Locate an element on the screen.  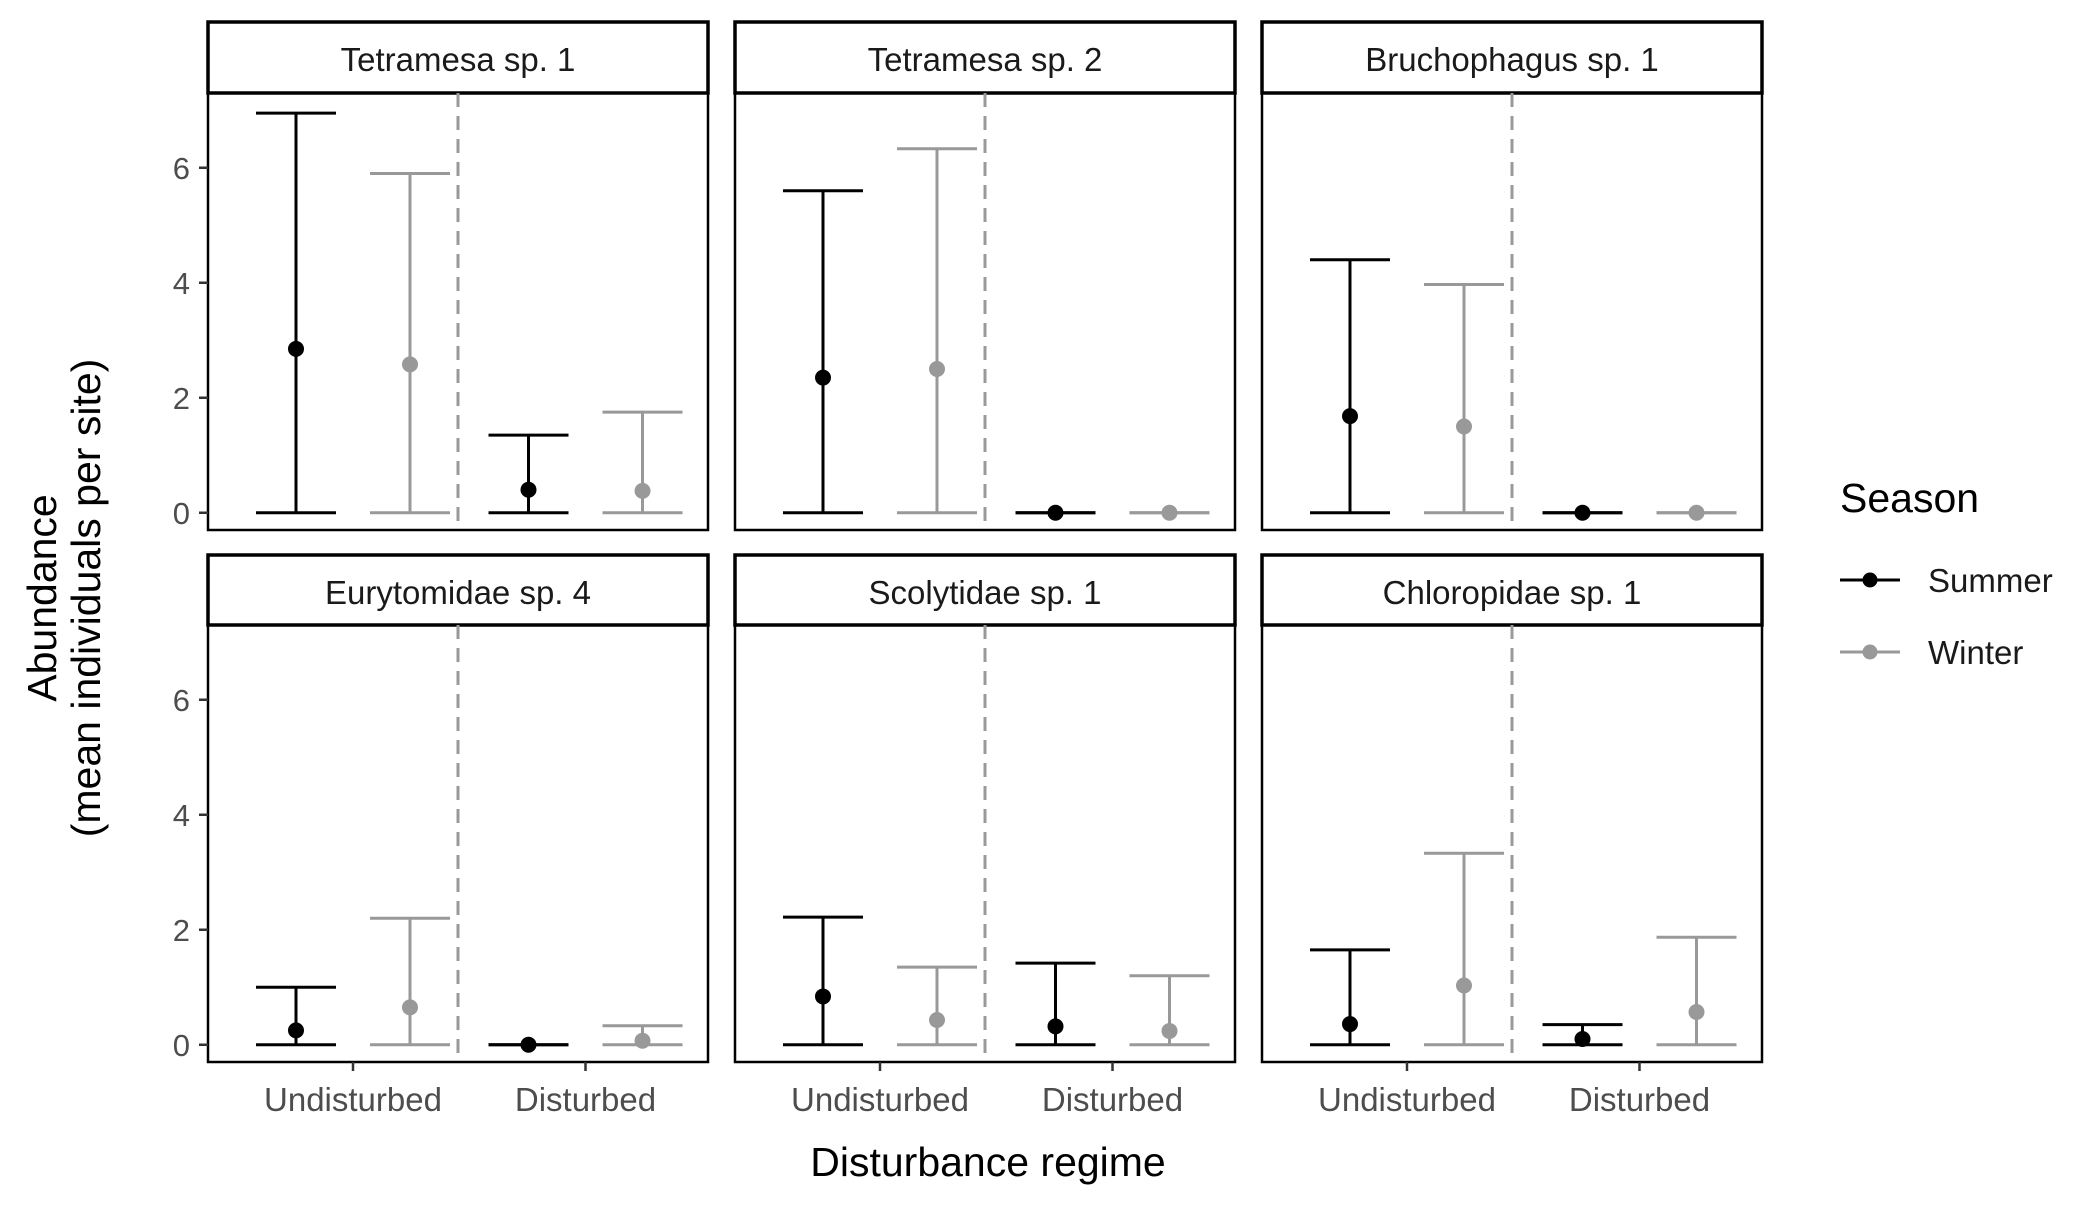
facet-title: Chloropidae sp. 1 is located at coordinates (1512, 592).